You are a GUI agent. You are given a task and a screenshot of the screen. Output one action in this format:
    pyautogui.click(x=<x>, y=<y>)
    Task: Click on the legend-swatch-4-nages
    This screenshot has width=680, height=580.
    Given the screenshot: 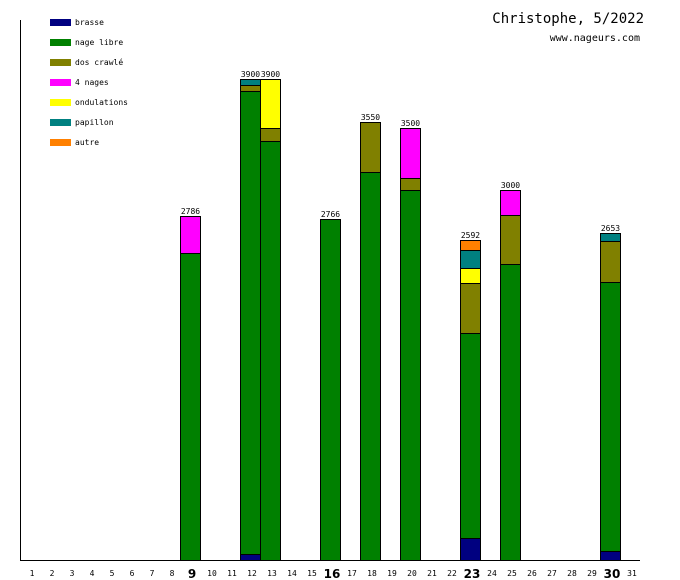 What is the action you would take?
    pyautogui.click(x=60, y=82)
    